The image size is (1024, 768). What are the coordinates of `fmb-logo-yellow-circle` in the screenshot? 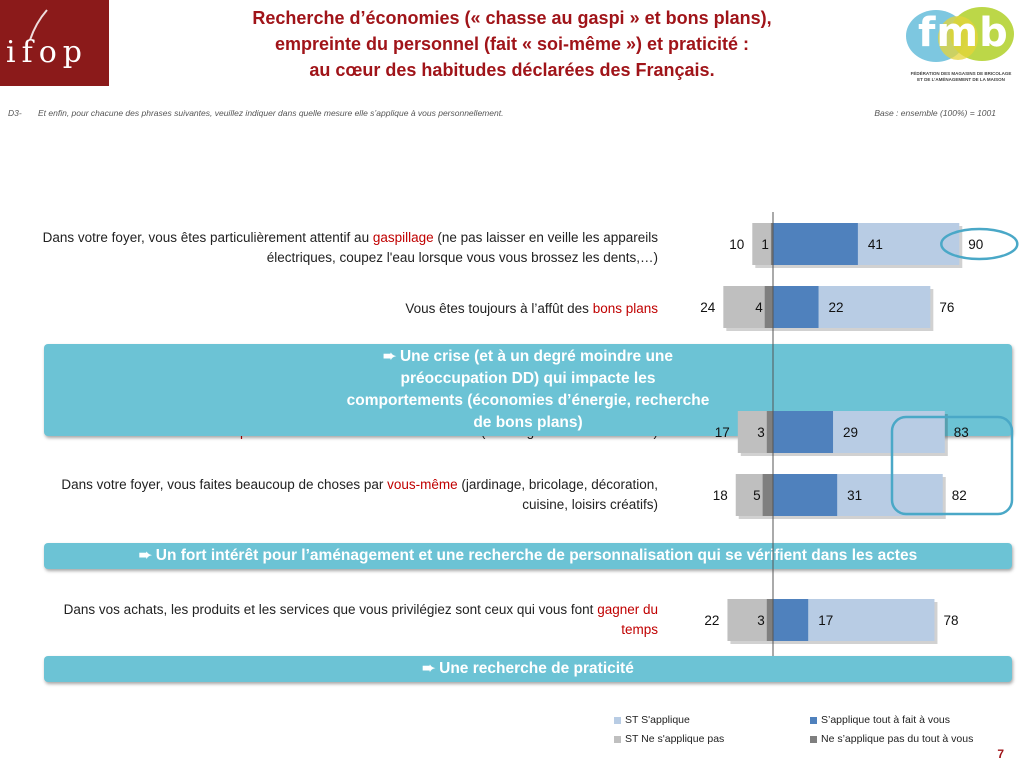 It's located at (958, 38).